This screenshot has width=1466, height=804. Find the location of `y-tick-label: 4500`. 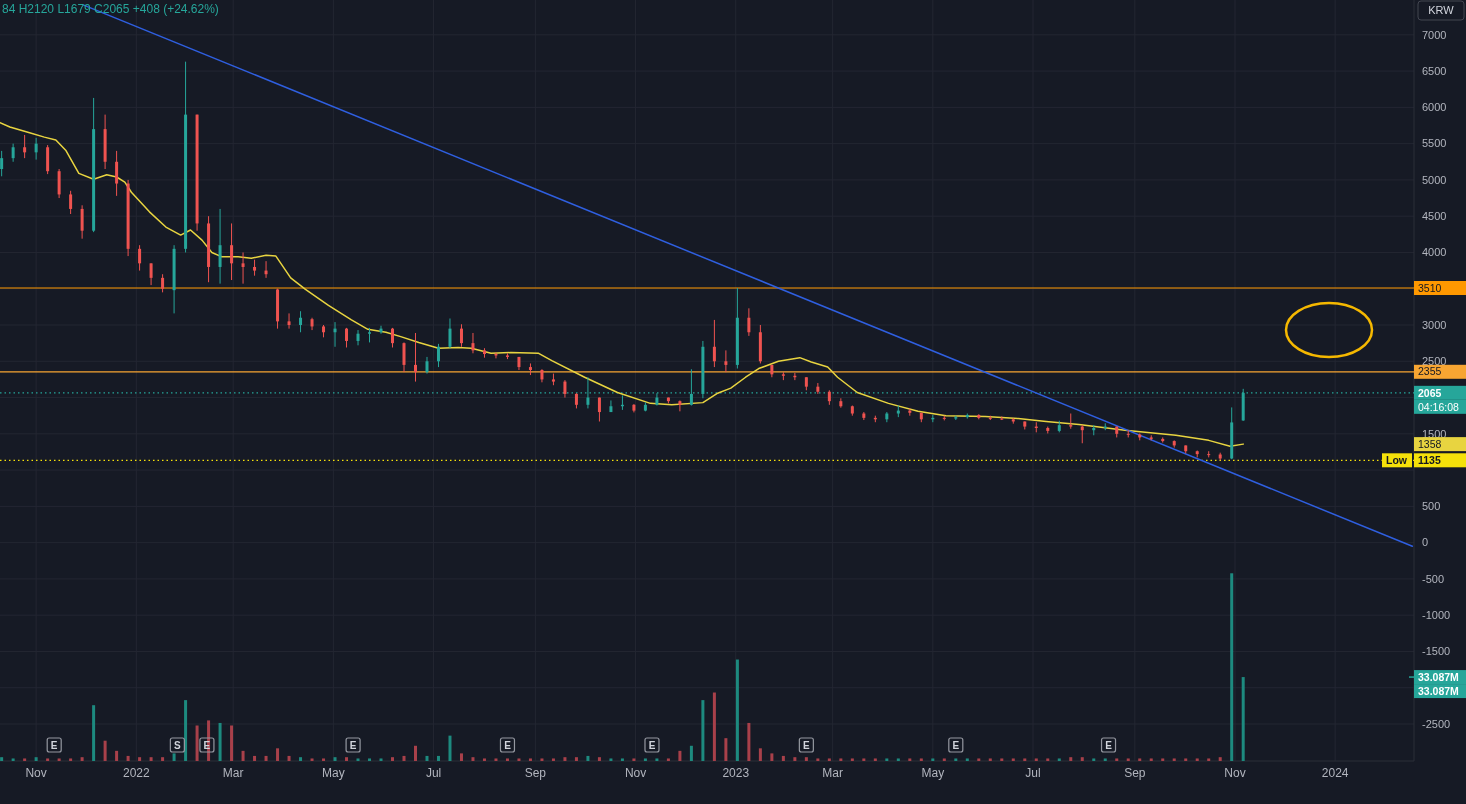

y-tick-label: 4500 is located at coordinates (1434, 216).